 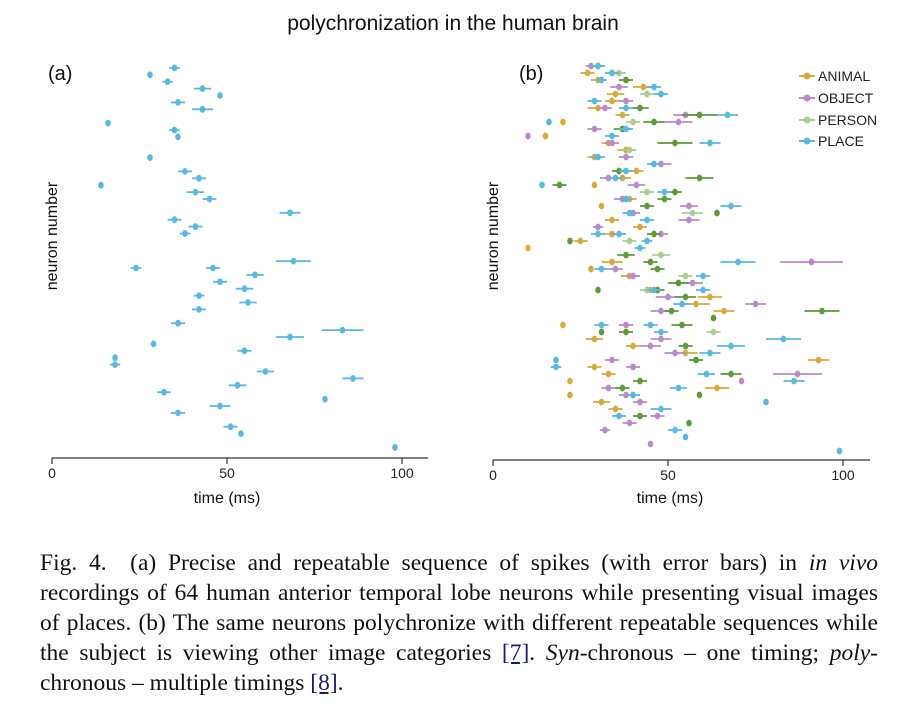 What do you see at coordinates (453, 23) in the screenshot?
I see `figure-title: polychronization in the human brain` at bounding box center [453, 23].